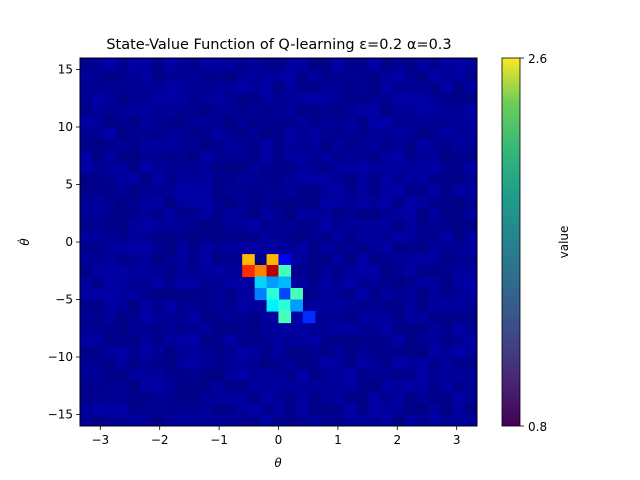 The image size is (640, 480). What do you see at coordinates (278, 463) in the screenshot?
I see `x-axis-label: θ` at bounding box center [278, 463].